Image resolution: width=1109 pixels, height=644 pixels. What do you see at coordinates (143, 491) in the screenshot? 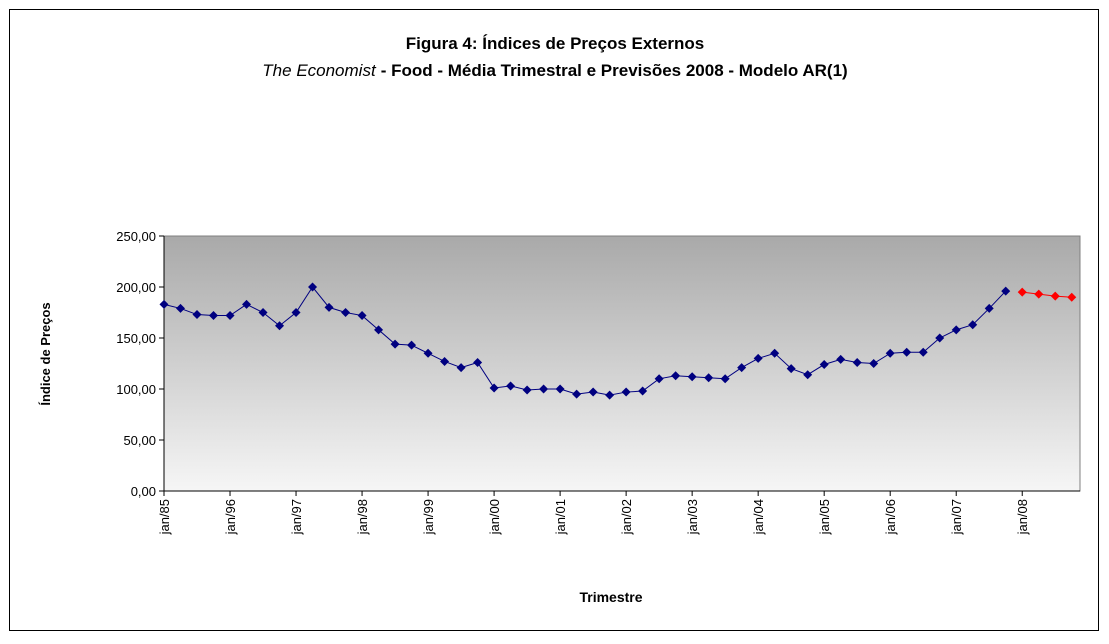
I see `y-tick-label: 0,00` at bounding box center [143, 491].